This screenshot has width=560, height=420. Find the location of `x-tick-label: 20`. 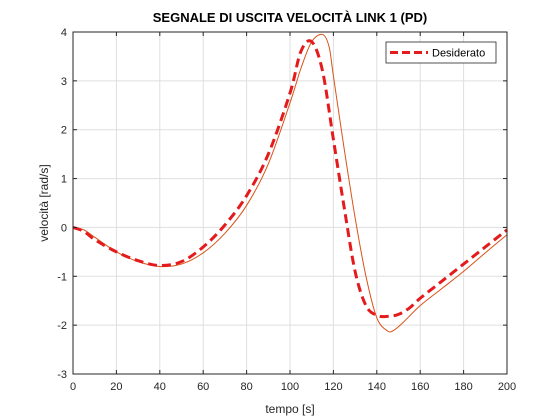

x-tick-label: 20 is located at coordinates (116, 387).